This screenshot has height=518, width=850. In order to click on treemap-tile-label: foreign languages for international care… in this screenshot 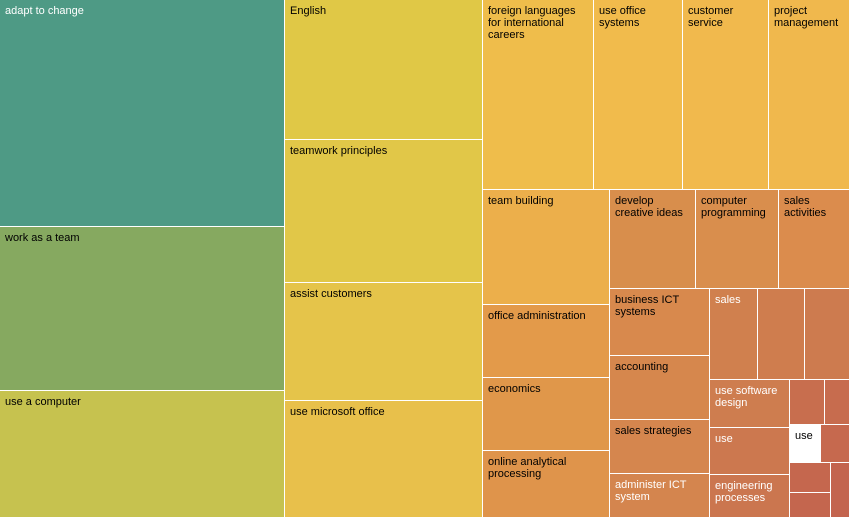, I will do `click(532, 23)`.